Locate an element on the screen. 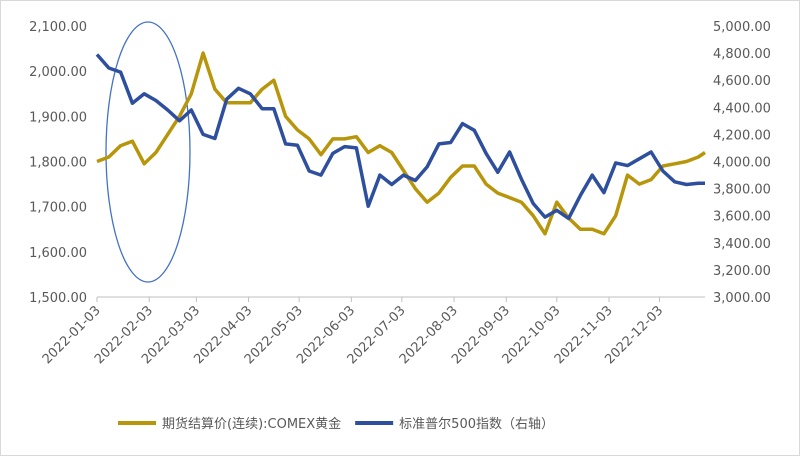 Image resolution: width=800 pixels, height=460 pixels. y2-tick-label: 4,600.00 is located at coordinates (742, 81).